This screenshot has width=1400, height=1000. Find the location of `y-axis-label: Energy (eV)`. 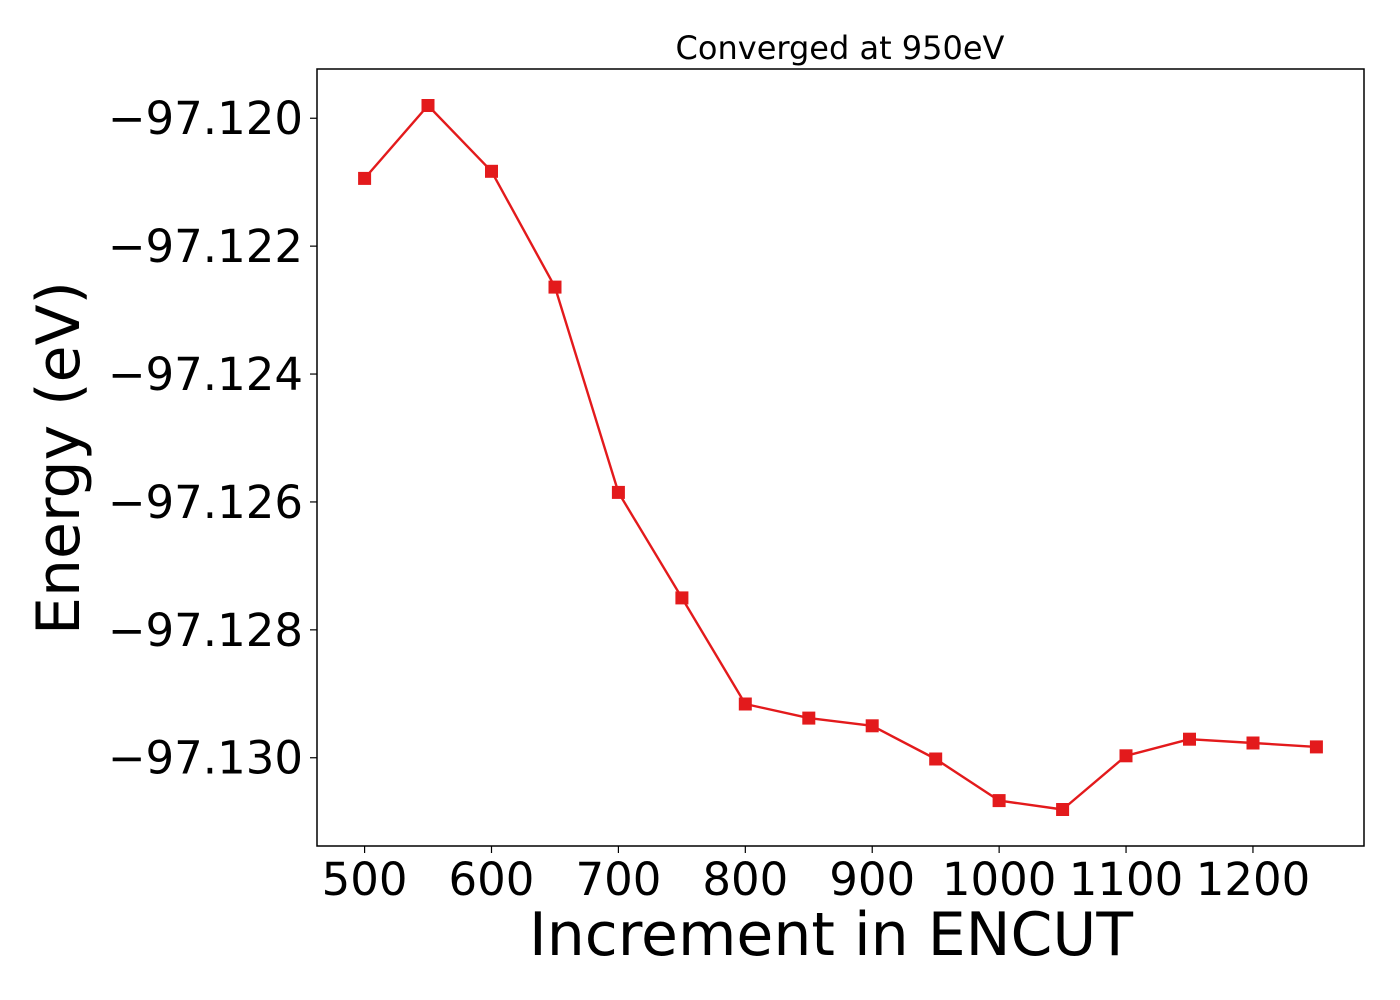

y-axis-label: Energy (eV) is located at coordinates (59, 458).